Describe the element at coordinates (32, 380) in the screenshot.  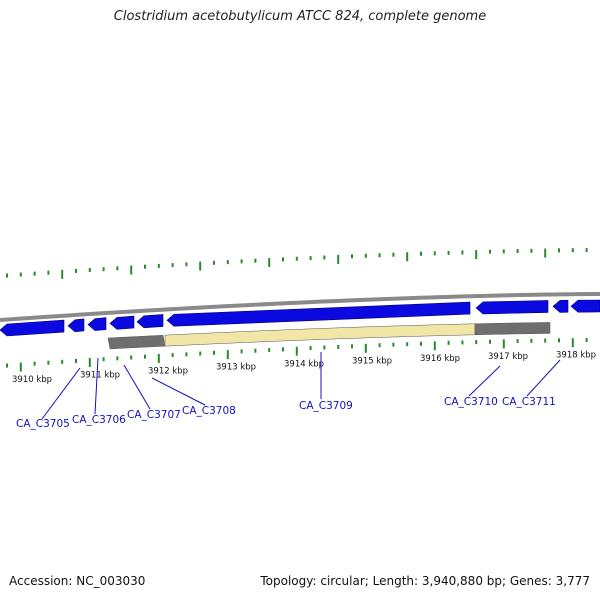
I see `kbp-label: 3910 kbp` at that location.